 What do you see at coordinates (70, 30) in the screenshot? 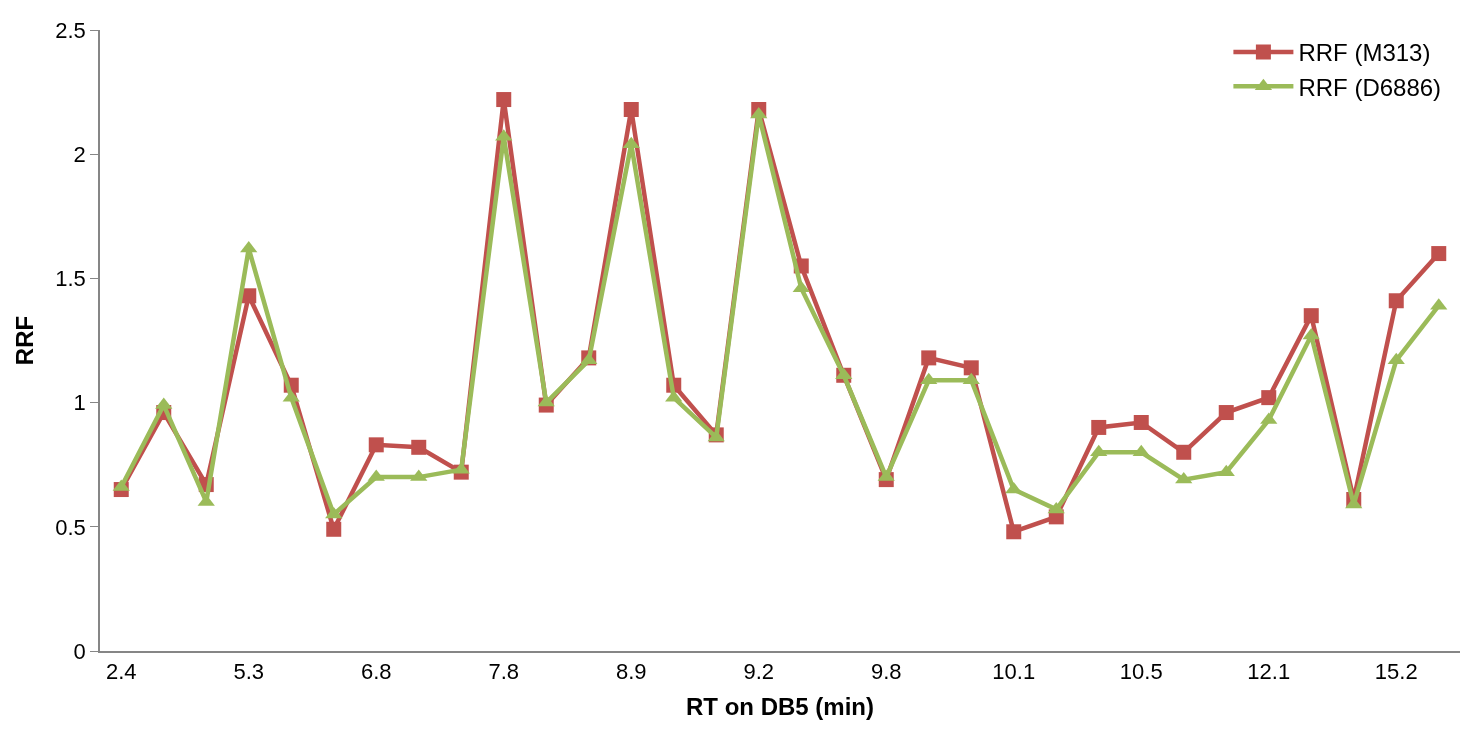
I see `y-tick-label: 2.5` at bounding box center [70, 30].